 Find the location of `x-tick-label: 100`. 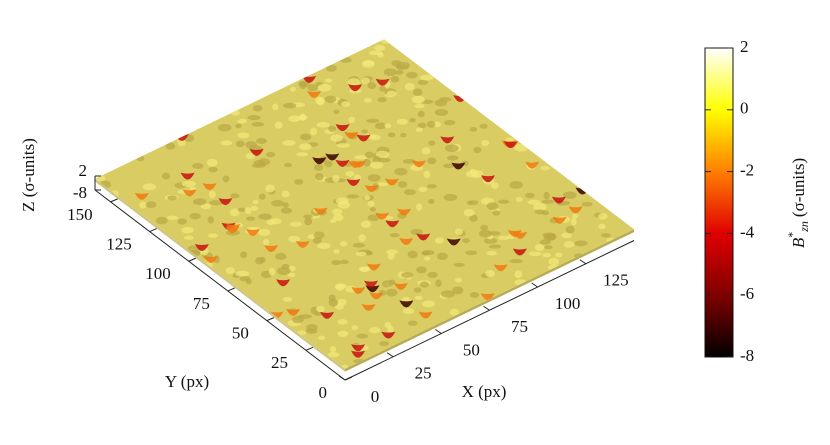

x-tick-label: 100 is located at coordinates (568, 303).